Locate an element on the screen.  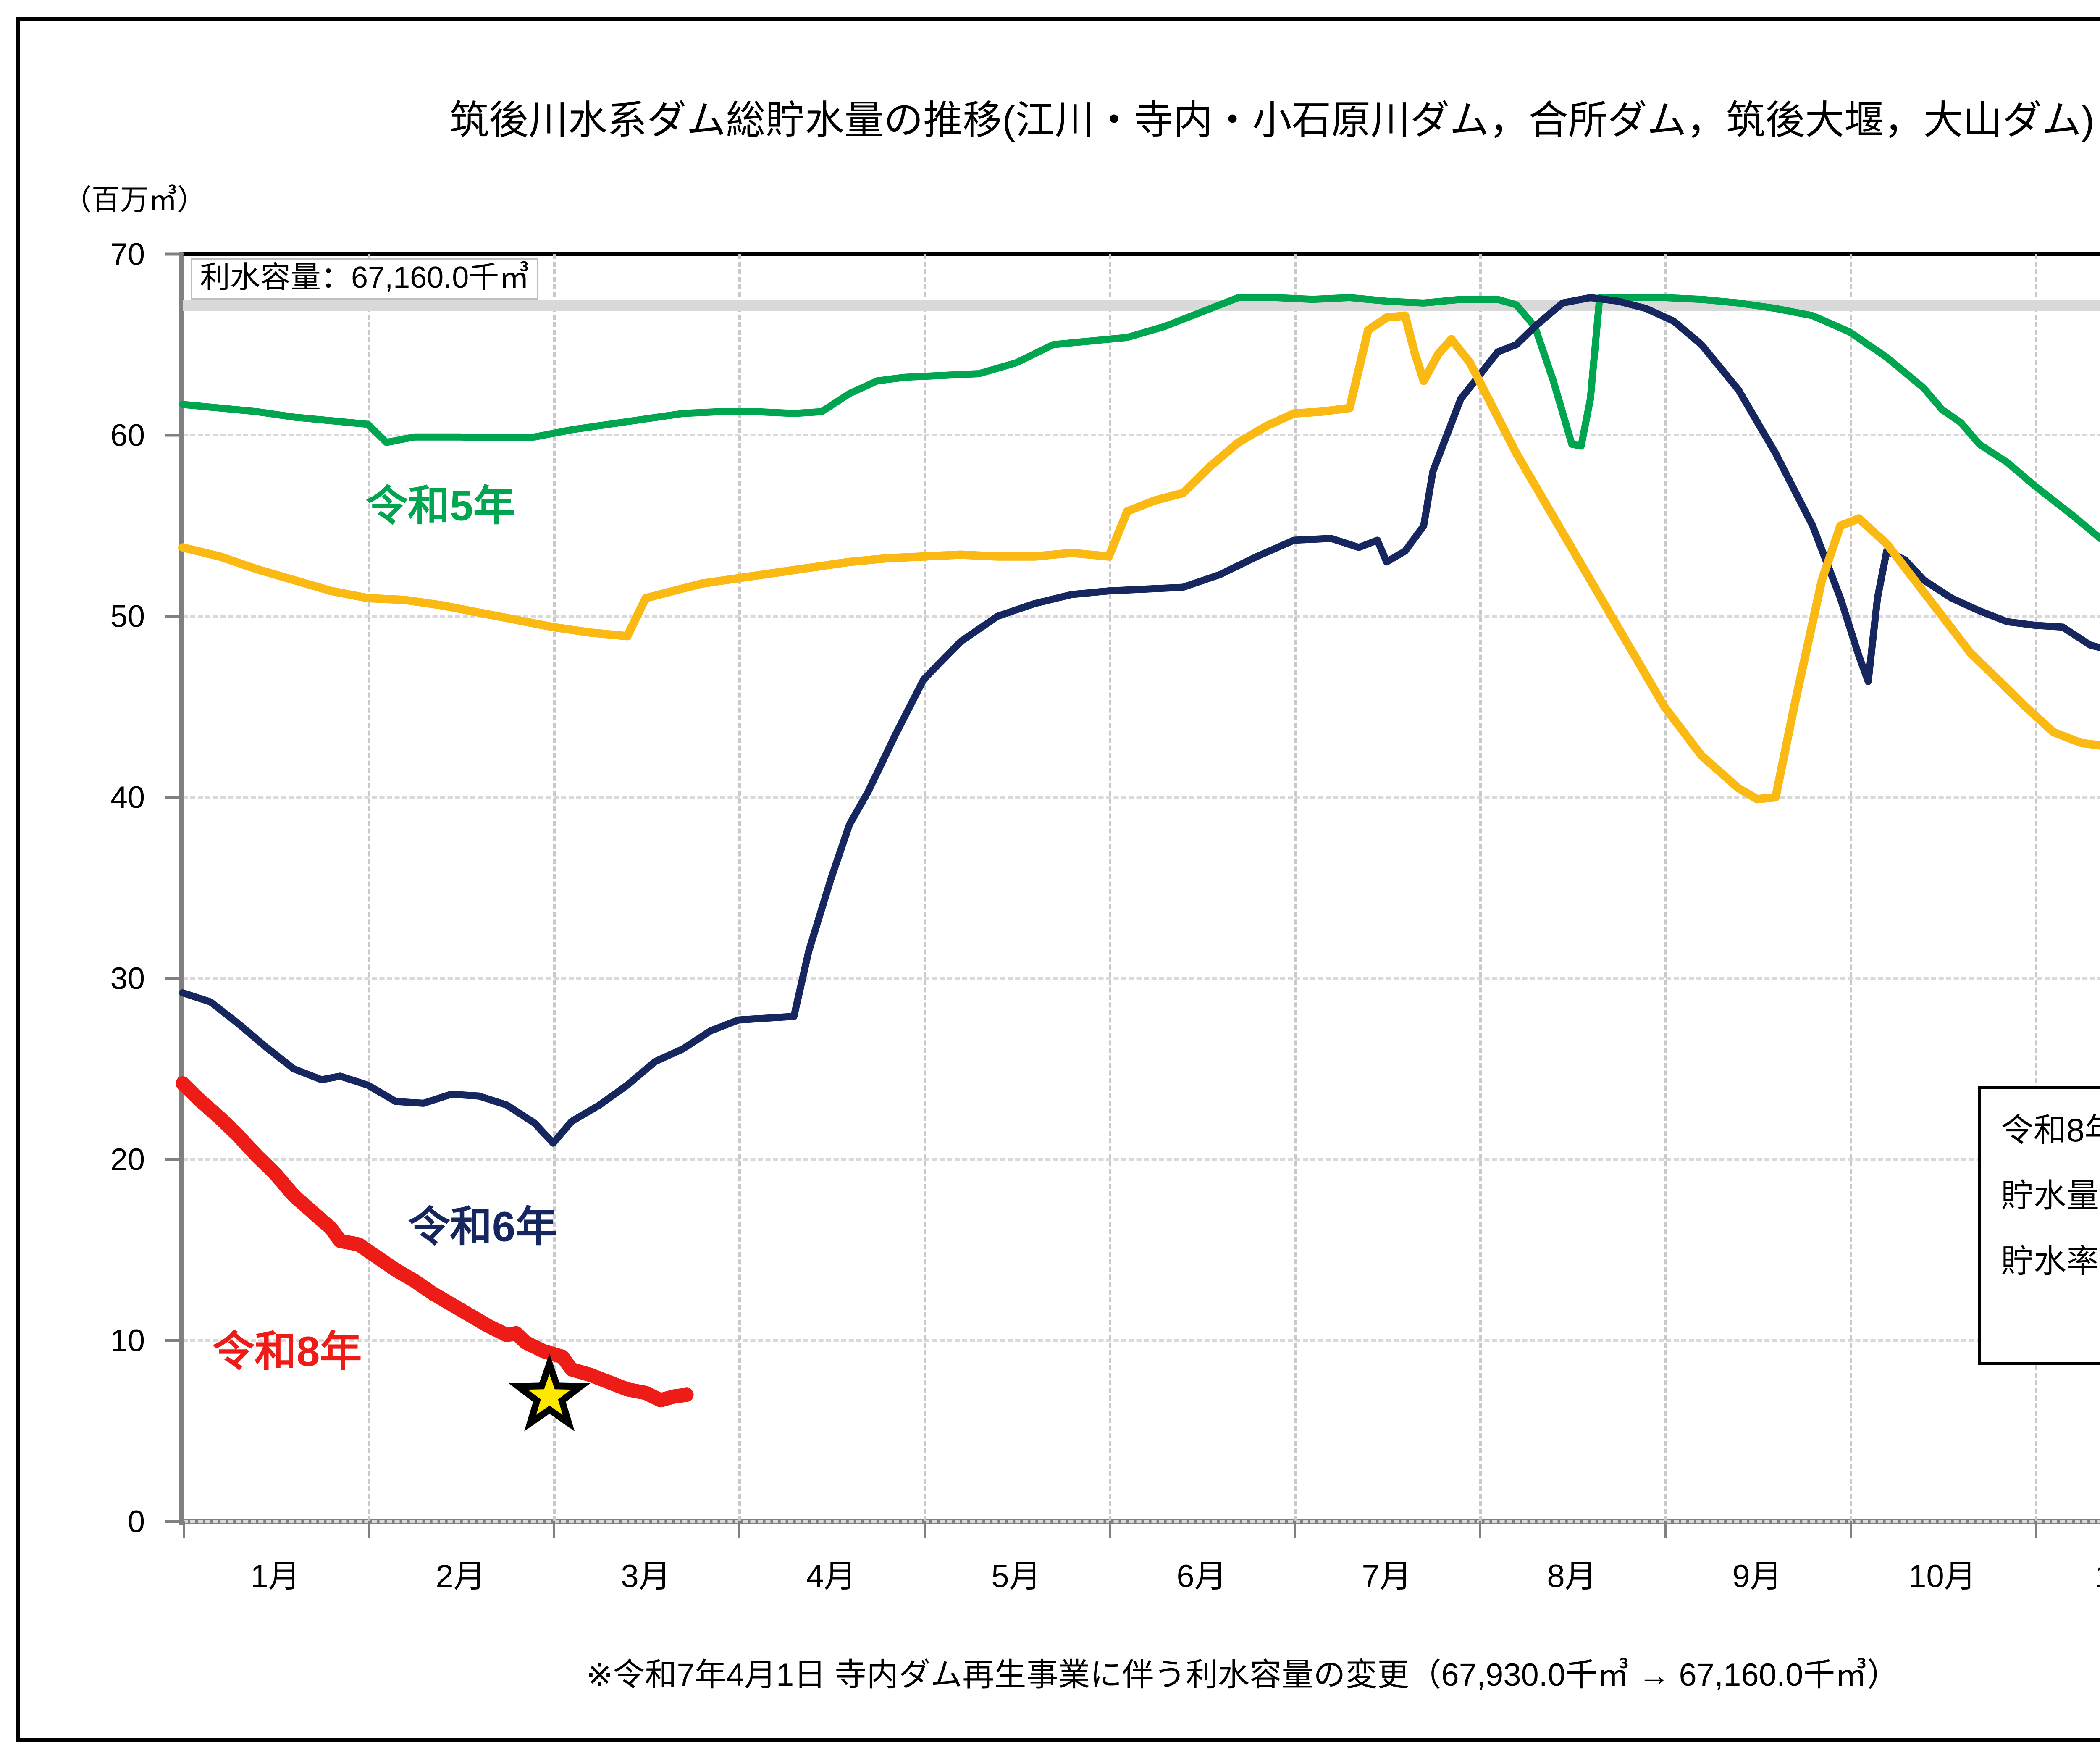
y-tick-label: 0 is located at coordinates (136, 1522).